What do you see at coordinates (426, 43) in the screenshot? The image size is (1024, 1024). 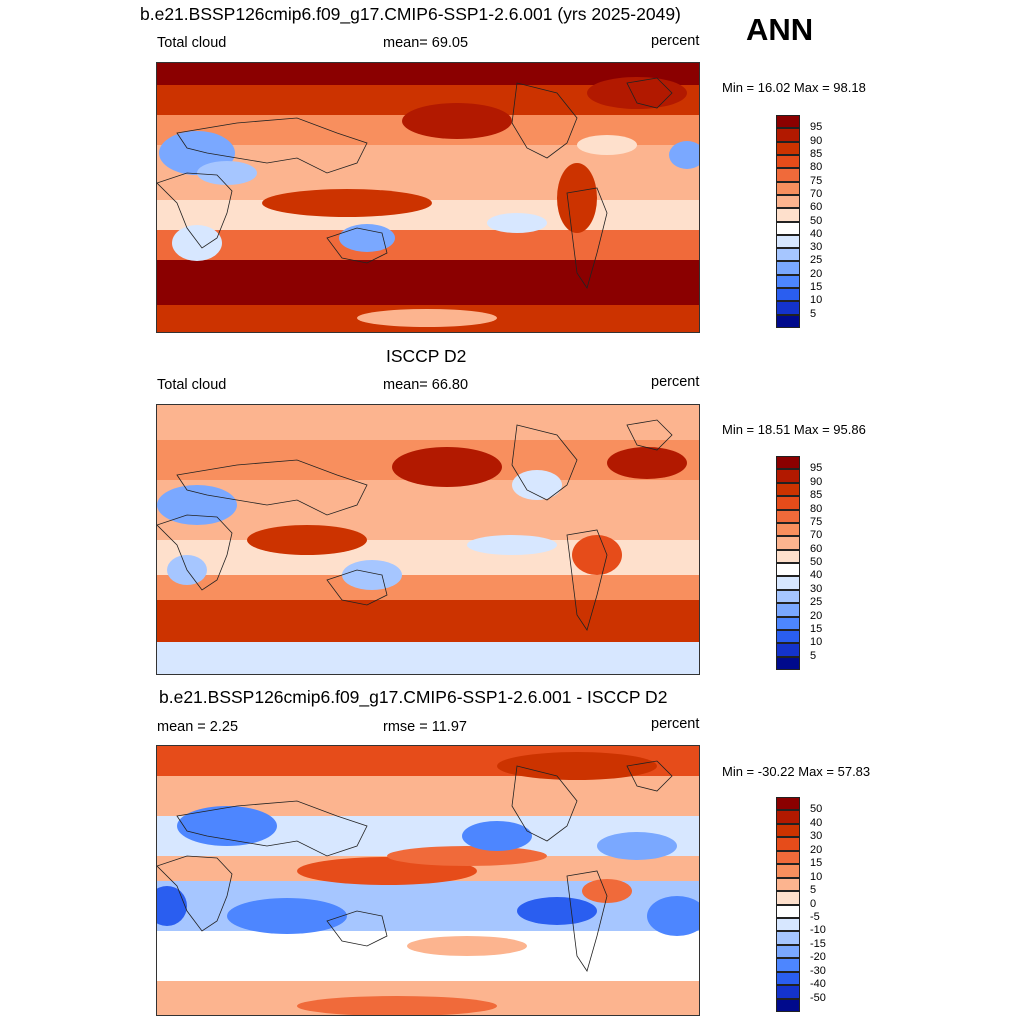 I see `panel-1-mean-label: mean= 69.05` at bounding box center [426, 43].